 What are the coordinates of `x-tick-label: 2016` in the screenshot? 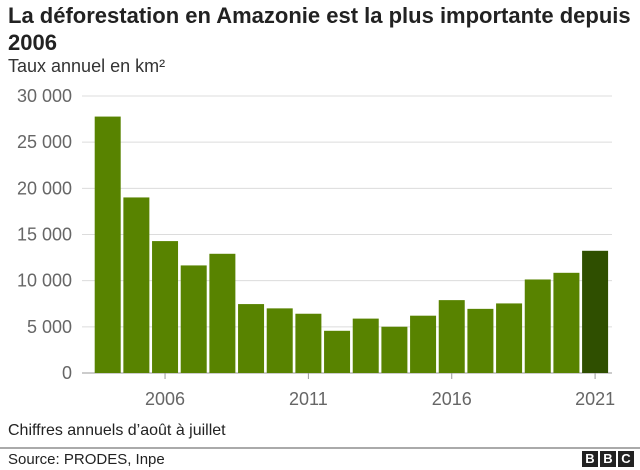 It's located at (452, 399).